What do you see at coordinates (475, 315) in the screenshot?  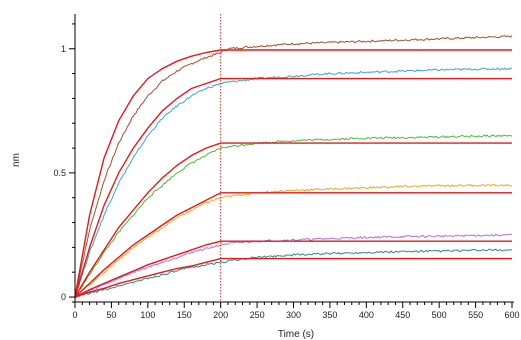 I see `x-tick-label: 550` at bounding box center [475, 315].